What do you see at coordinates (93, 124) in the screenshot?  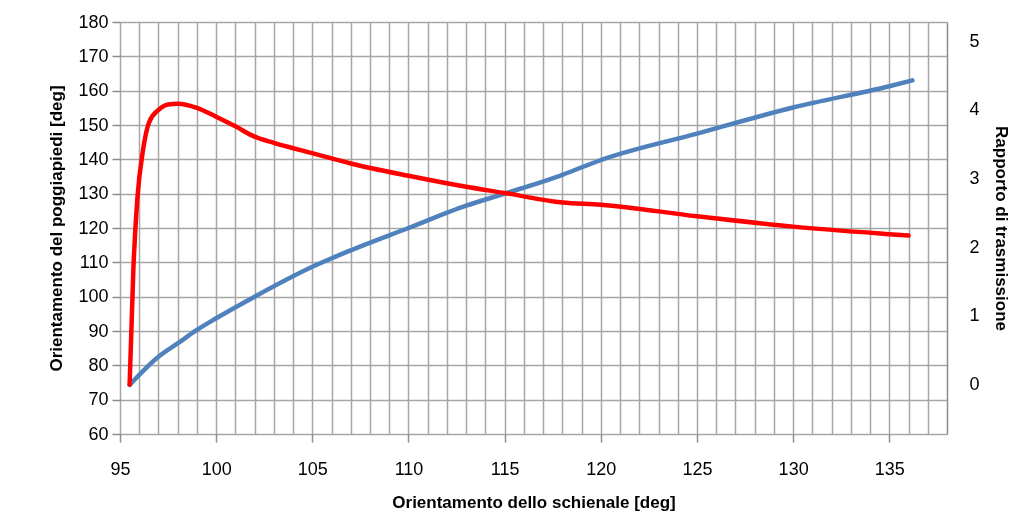 I see `y-tick-label: 150` at bounding box center [93, 124].